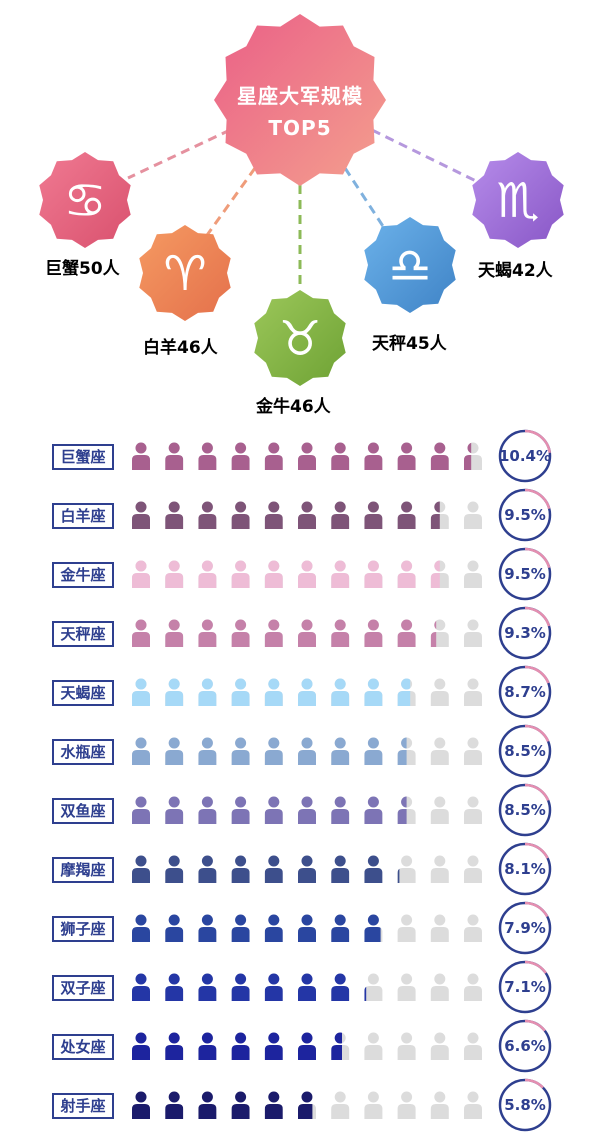 The height and width of the screenshot is (1141, 600). I want to click on cancer-badge: ♋︎, so click(85, 200).